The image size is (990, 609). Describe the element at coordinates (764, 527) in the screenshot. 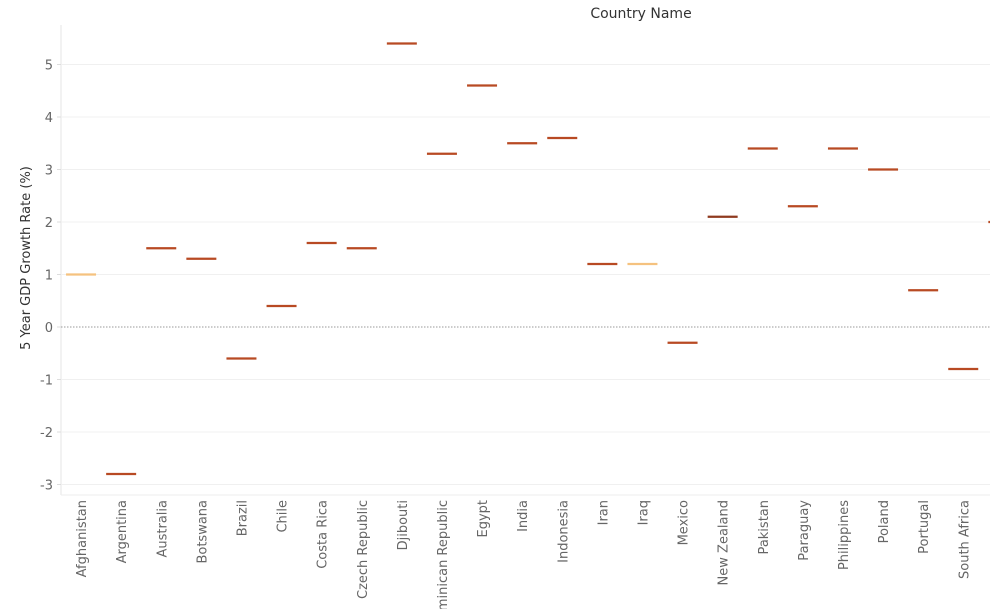

I see `x-tick-label: Pakistan` at that location.